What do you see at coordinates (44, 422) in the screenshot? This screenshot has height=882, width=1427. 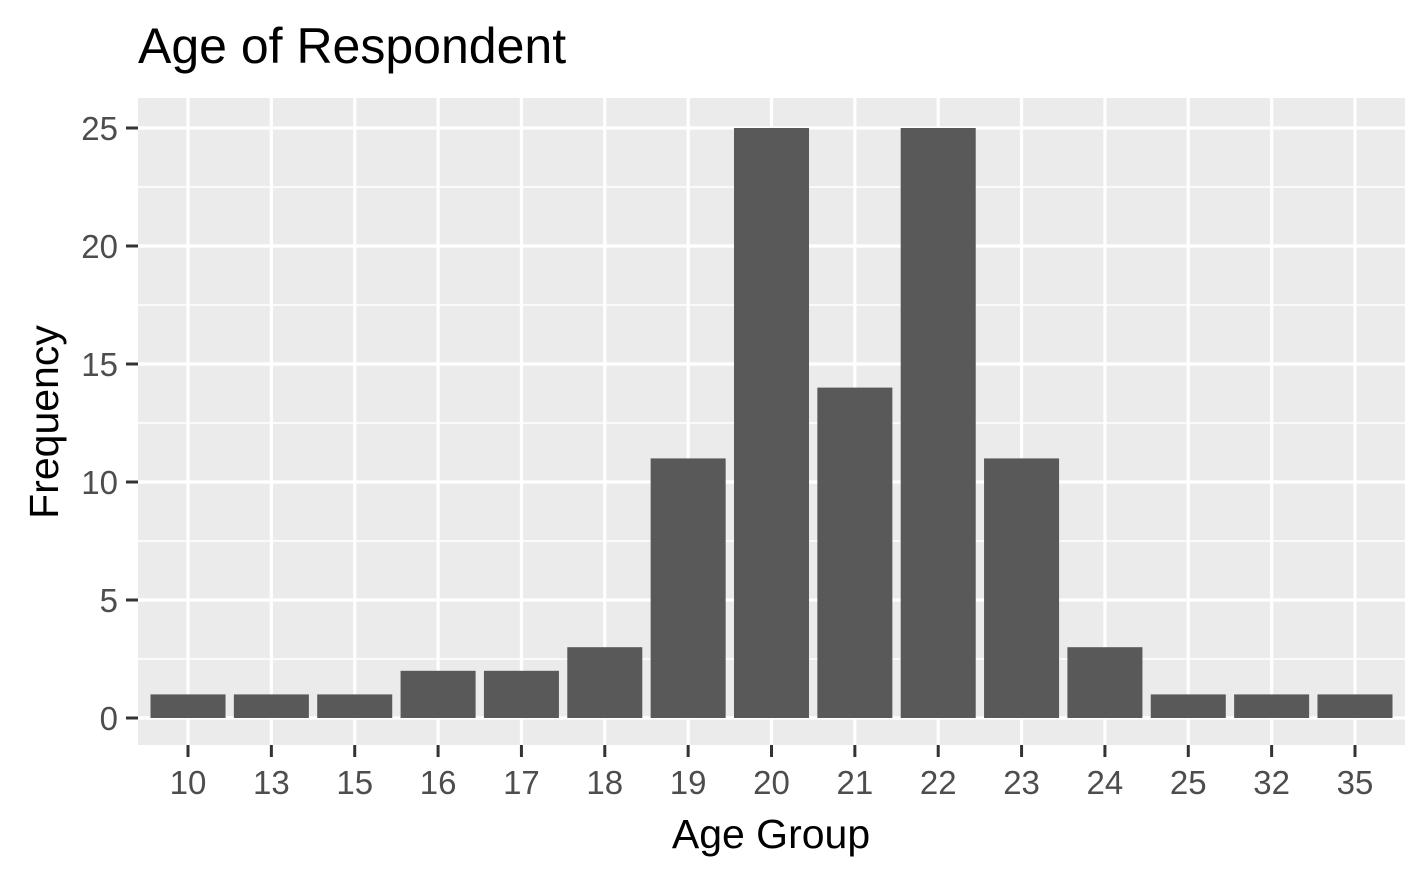 I see `y-axis-title: Frequency` at bounding box center [44, 422].